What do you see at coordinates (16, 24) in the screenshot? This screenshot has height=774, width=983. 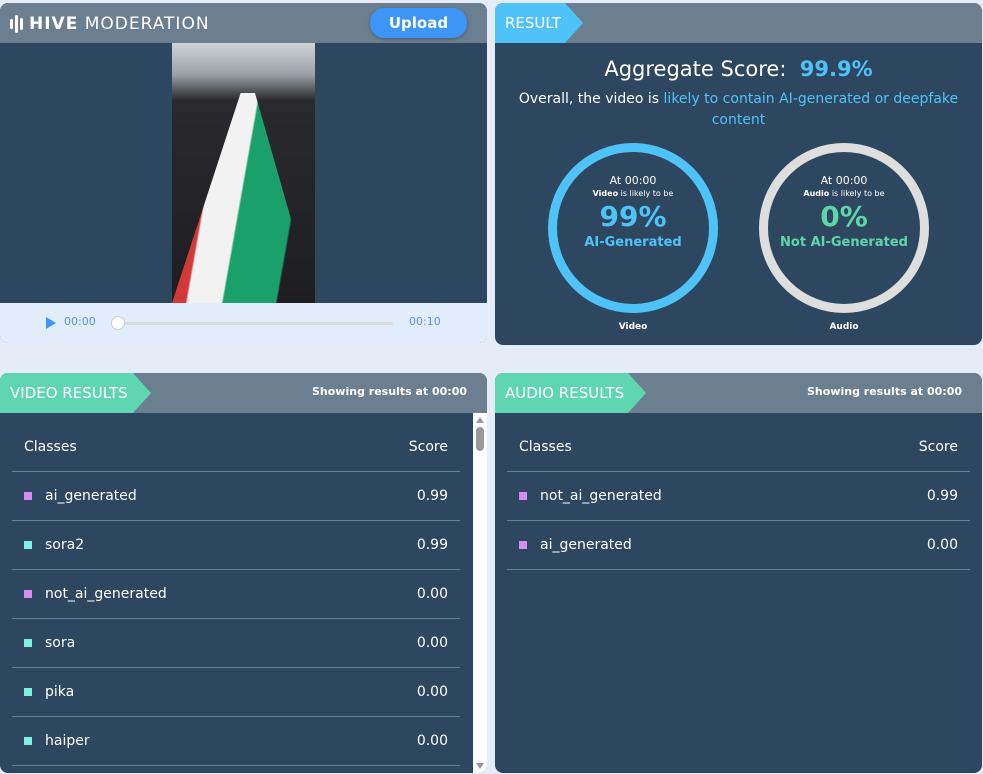 I see `logo-bars-icon` at bounding box center [16, 24].